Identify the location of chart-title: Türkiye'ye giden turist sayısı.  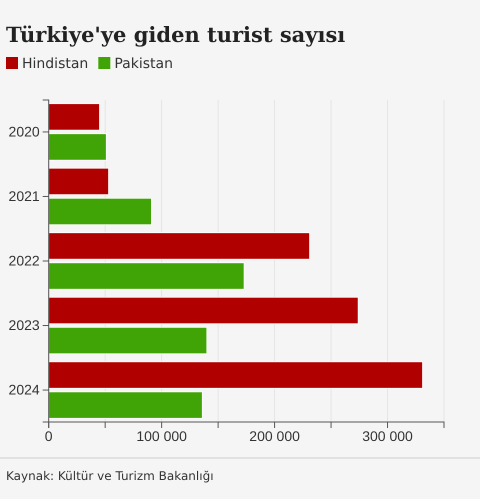
(176, 34).